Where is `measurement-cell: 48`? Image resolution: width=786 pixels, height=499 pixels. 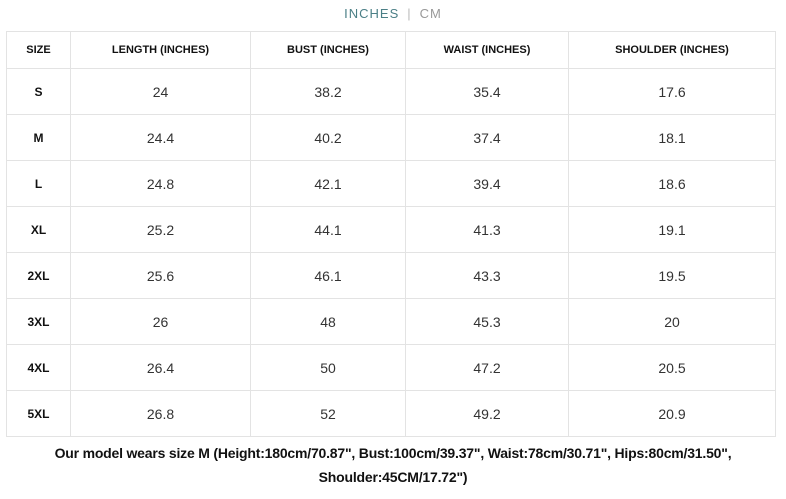
measurement-cell: 48 is located at coordinates (328, 321).